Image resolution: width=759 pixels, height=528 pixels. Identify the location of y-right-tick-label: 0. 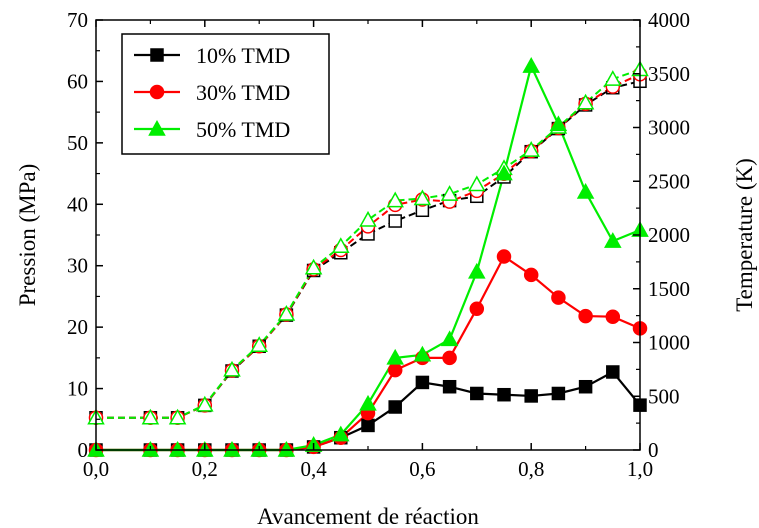
(653, 450).